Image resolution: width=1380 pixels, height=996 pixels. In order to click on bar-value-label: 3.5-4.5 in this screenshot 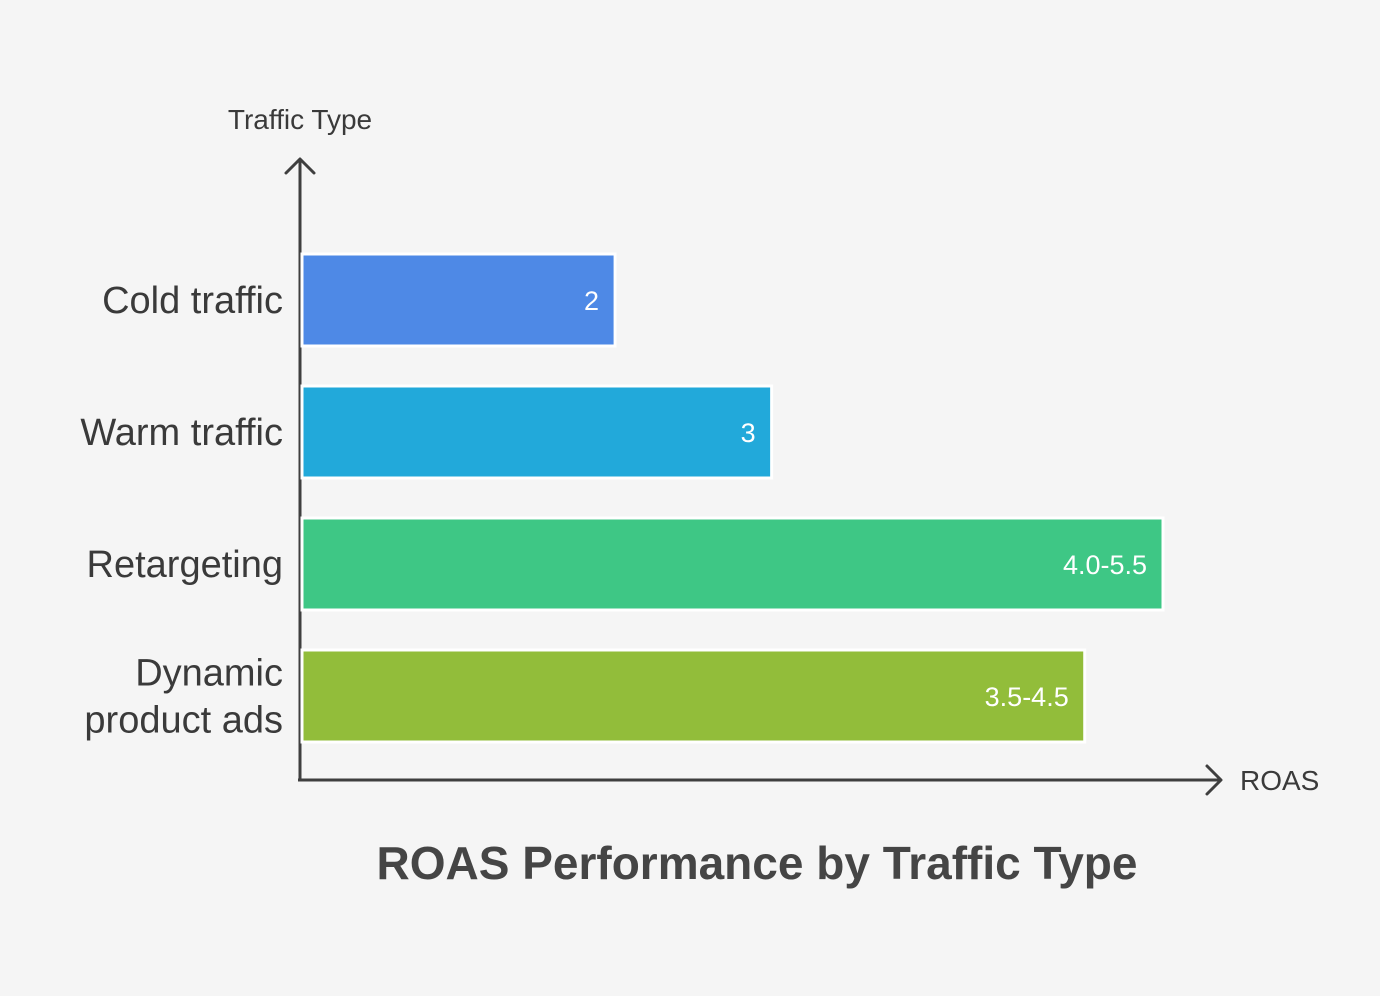, I will do `click(1027, 697)`.